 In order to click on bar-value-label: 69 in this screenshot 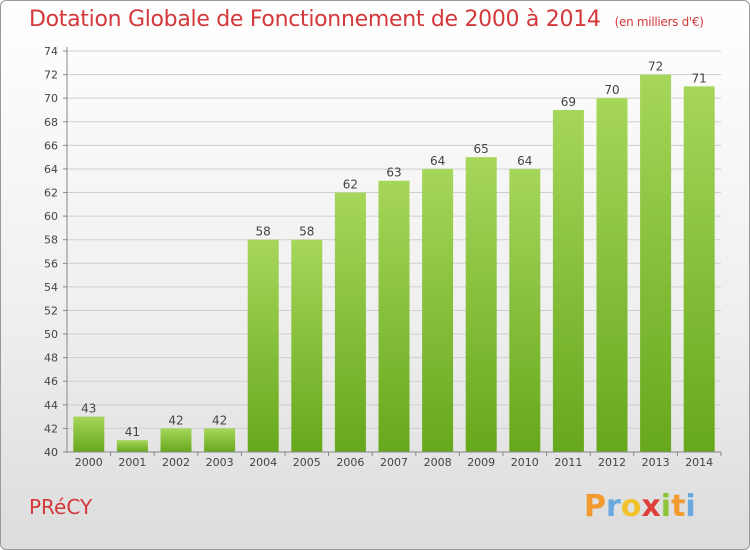, I will do `click(568, 102)`.